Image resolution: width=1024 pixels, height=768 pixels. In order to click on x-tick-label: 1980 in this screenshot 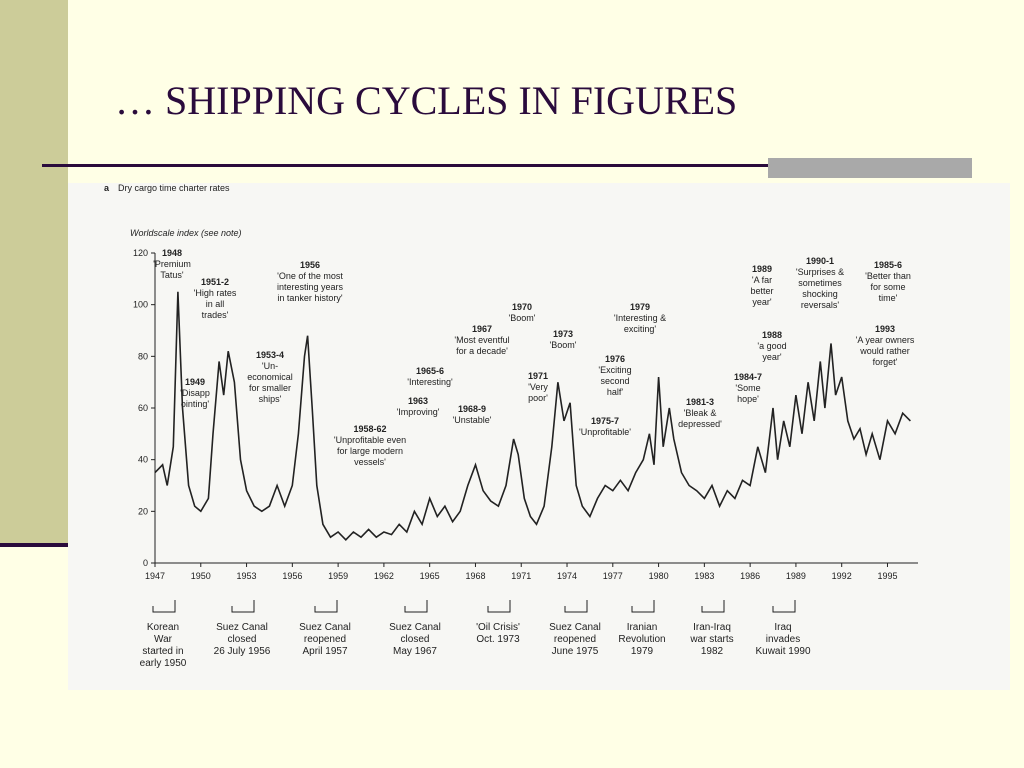, I will do `click(659, 576)`.